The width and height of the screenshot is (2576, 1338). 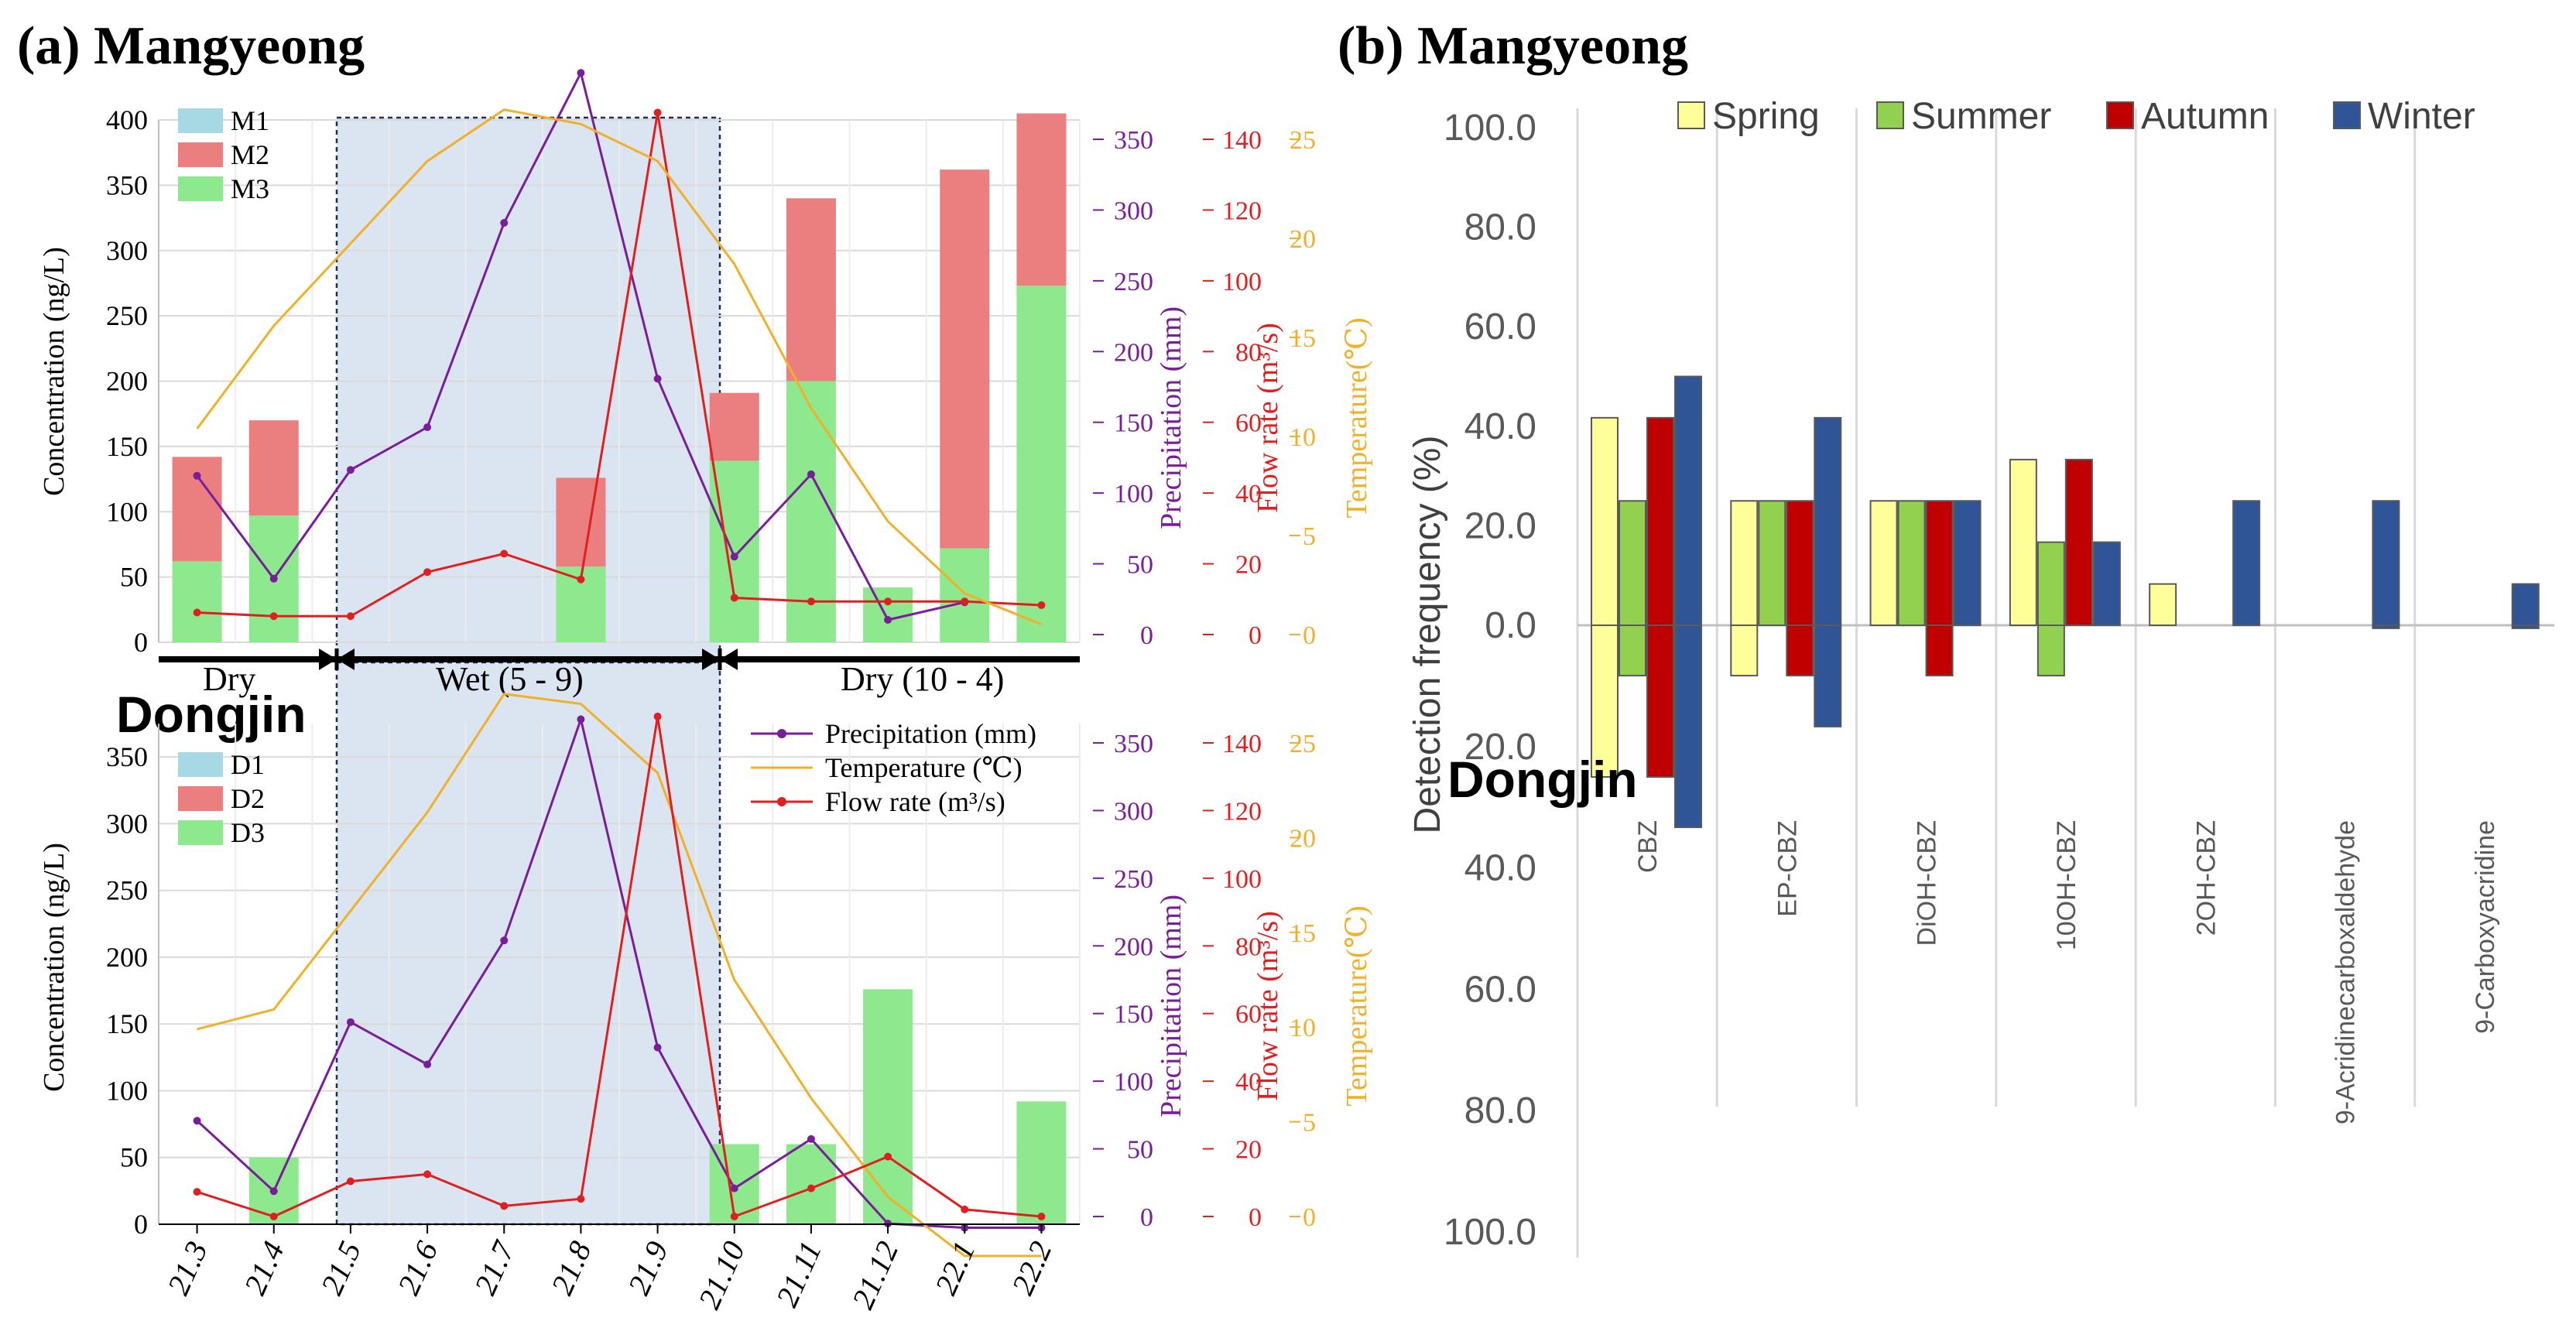 What do you see at coordinates (811, 1138) in the screenshot?
I see `point-Precipitation (mm)-8` at bounding box center [811, 1138].